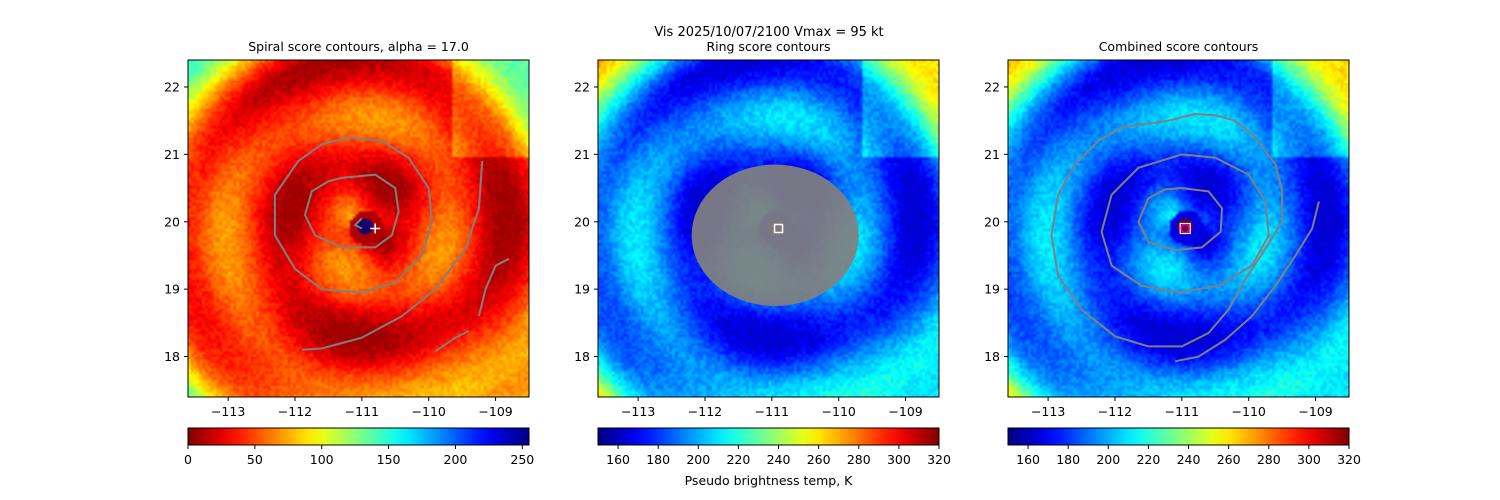 Image resolution: width=1500 pixels, height=500 pixels. What do you see at coordinates (255, 459) in the screenshot?
I see `colorbar-tick-label: 50` at bounding box center [255, 459].